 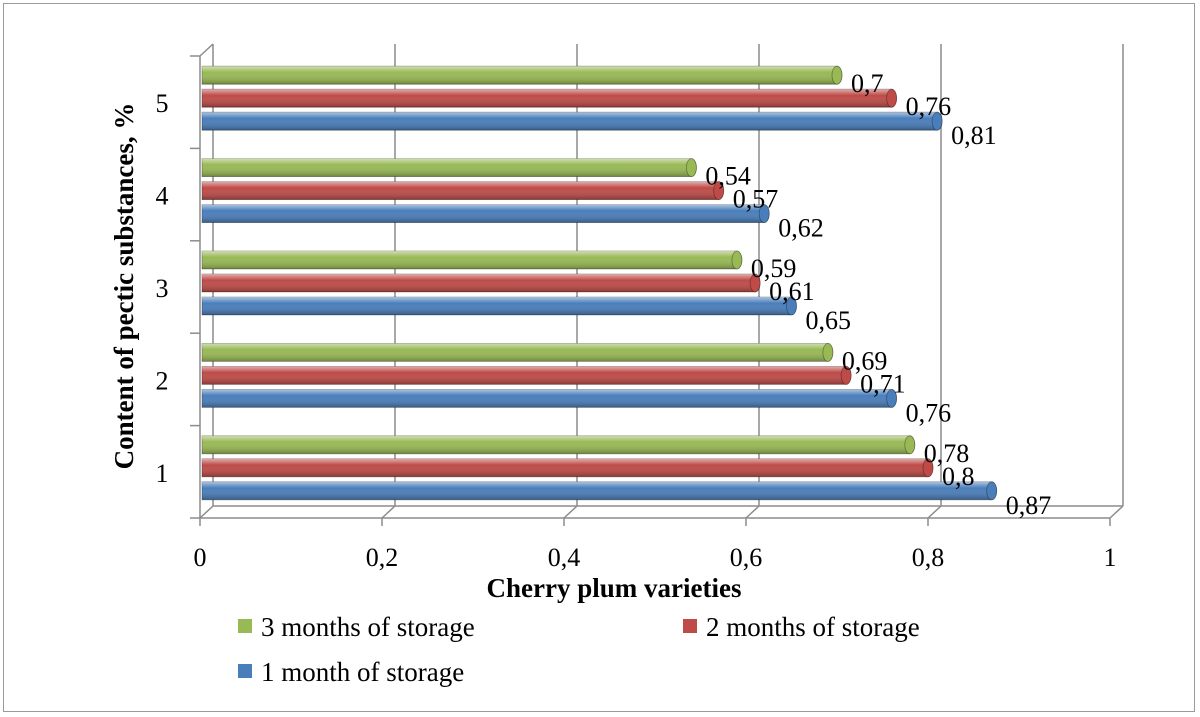 What do you see at coordinates (883, 383) in the screenshot?
I see `data-label: 0,71` at bounding box center [883, 383].